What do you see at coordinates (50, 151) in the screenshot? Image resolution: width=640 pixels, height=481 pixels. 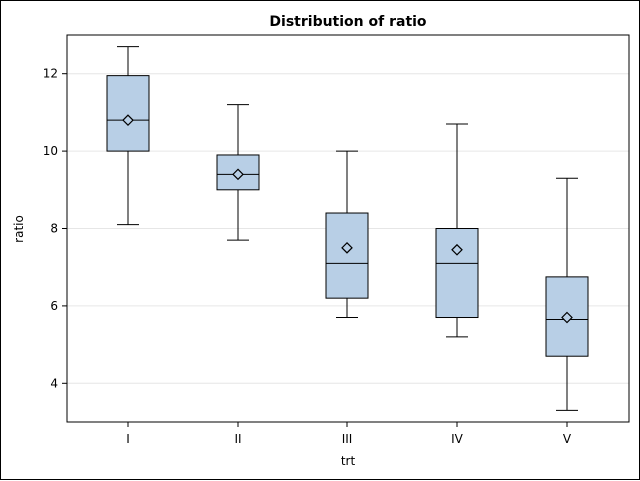 I see `y-tick-label: 10` at bounding box center [50, 151].